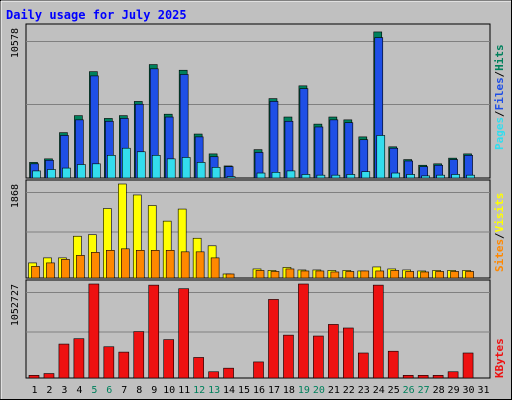  I want to click on day-label-18: 18, so click(289, 390).